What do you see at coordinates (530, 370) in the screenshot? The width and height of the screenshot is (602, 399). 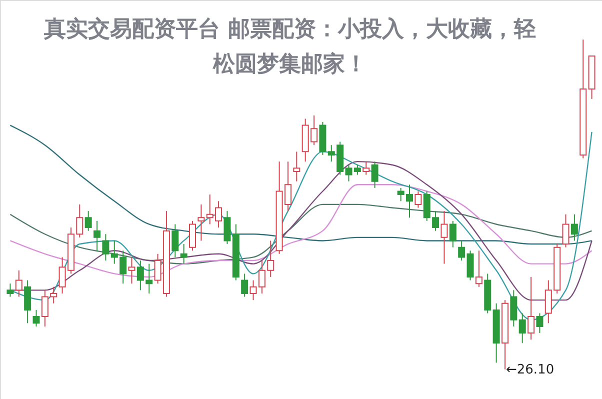 I see `annotation: ←26.10` at bounding box center [530, 370].